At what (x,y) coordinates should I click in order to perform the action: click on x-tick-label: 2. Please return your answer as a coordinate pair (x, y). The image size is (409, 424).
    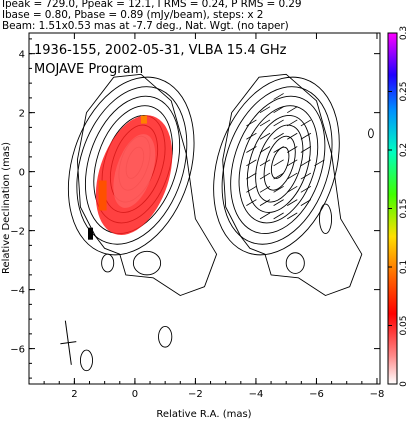
    Looking at the image, I should click on (74, 394).